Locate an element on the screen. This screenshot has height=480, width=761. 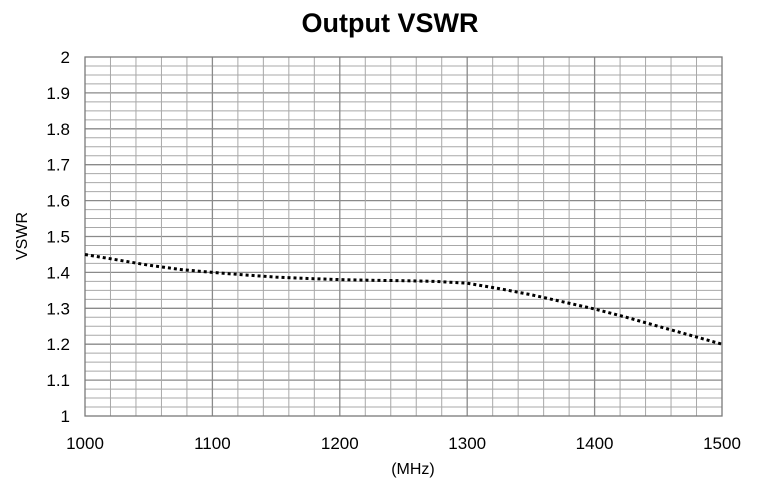
x-tick-label: 1200 is located at coordinates (340, 443).